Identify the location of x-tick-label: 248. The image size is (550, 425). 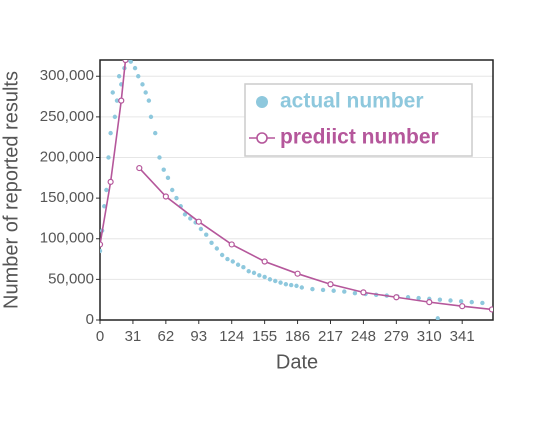
(363, 336).